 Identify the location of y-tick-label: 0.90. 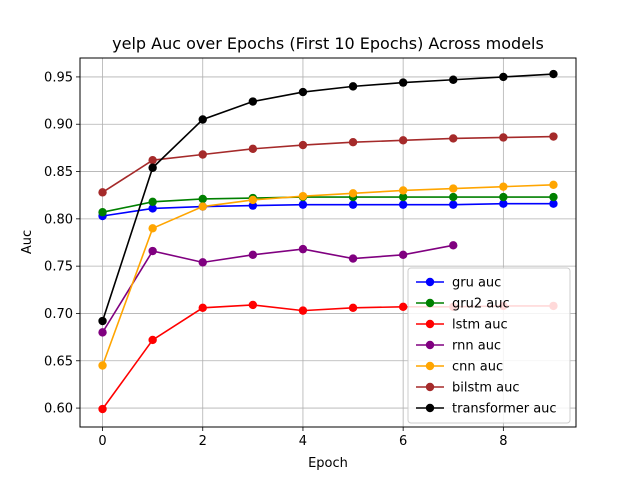
(58, 125).